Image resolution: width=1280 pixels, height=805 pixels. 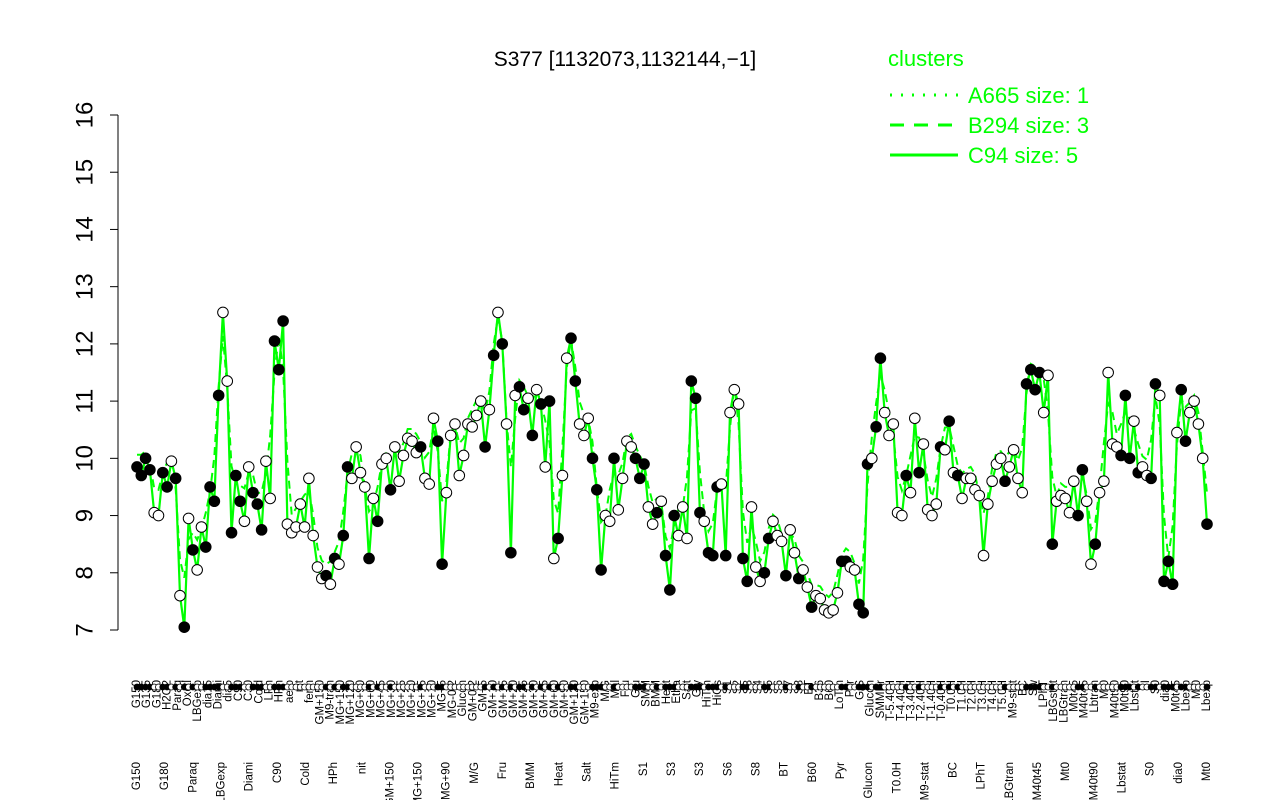 I want to click on x-tick-label: G180, so click(x=165, y=776).